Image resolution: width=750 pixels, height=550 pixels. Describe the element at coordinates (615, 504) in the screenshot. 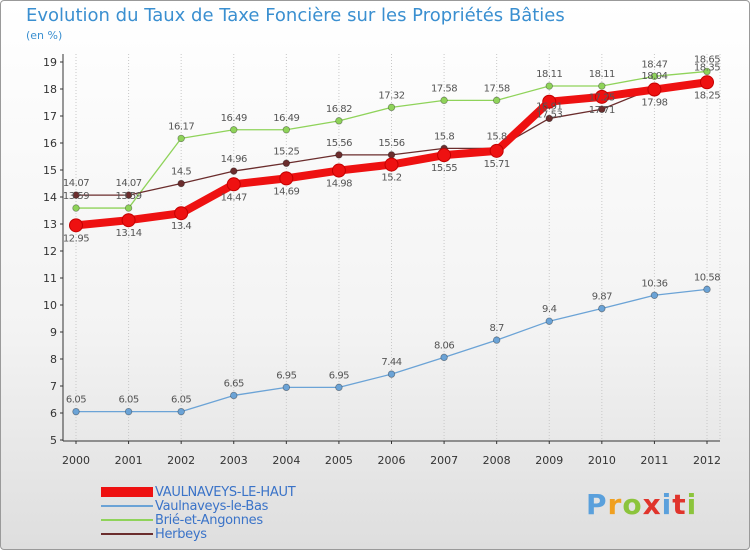

I see `logo-letter: r` at that location.